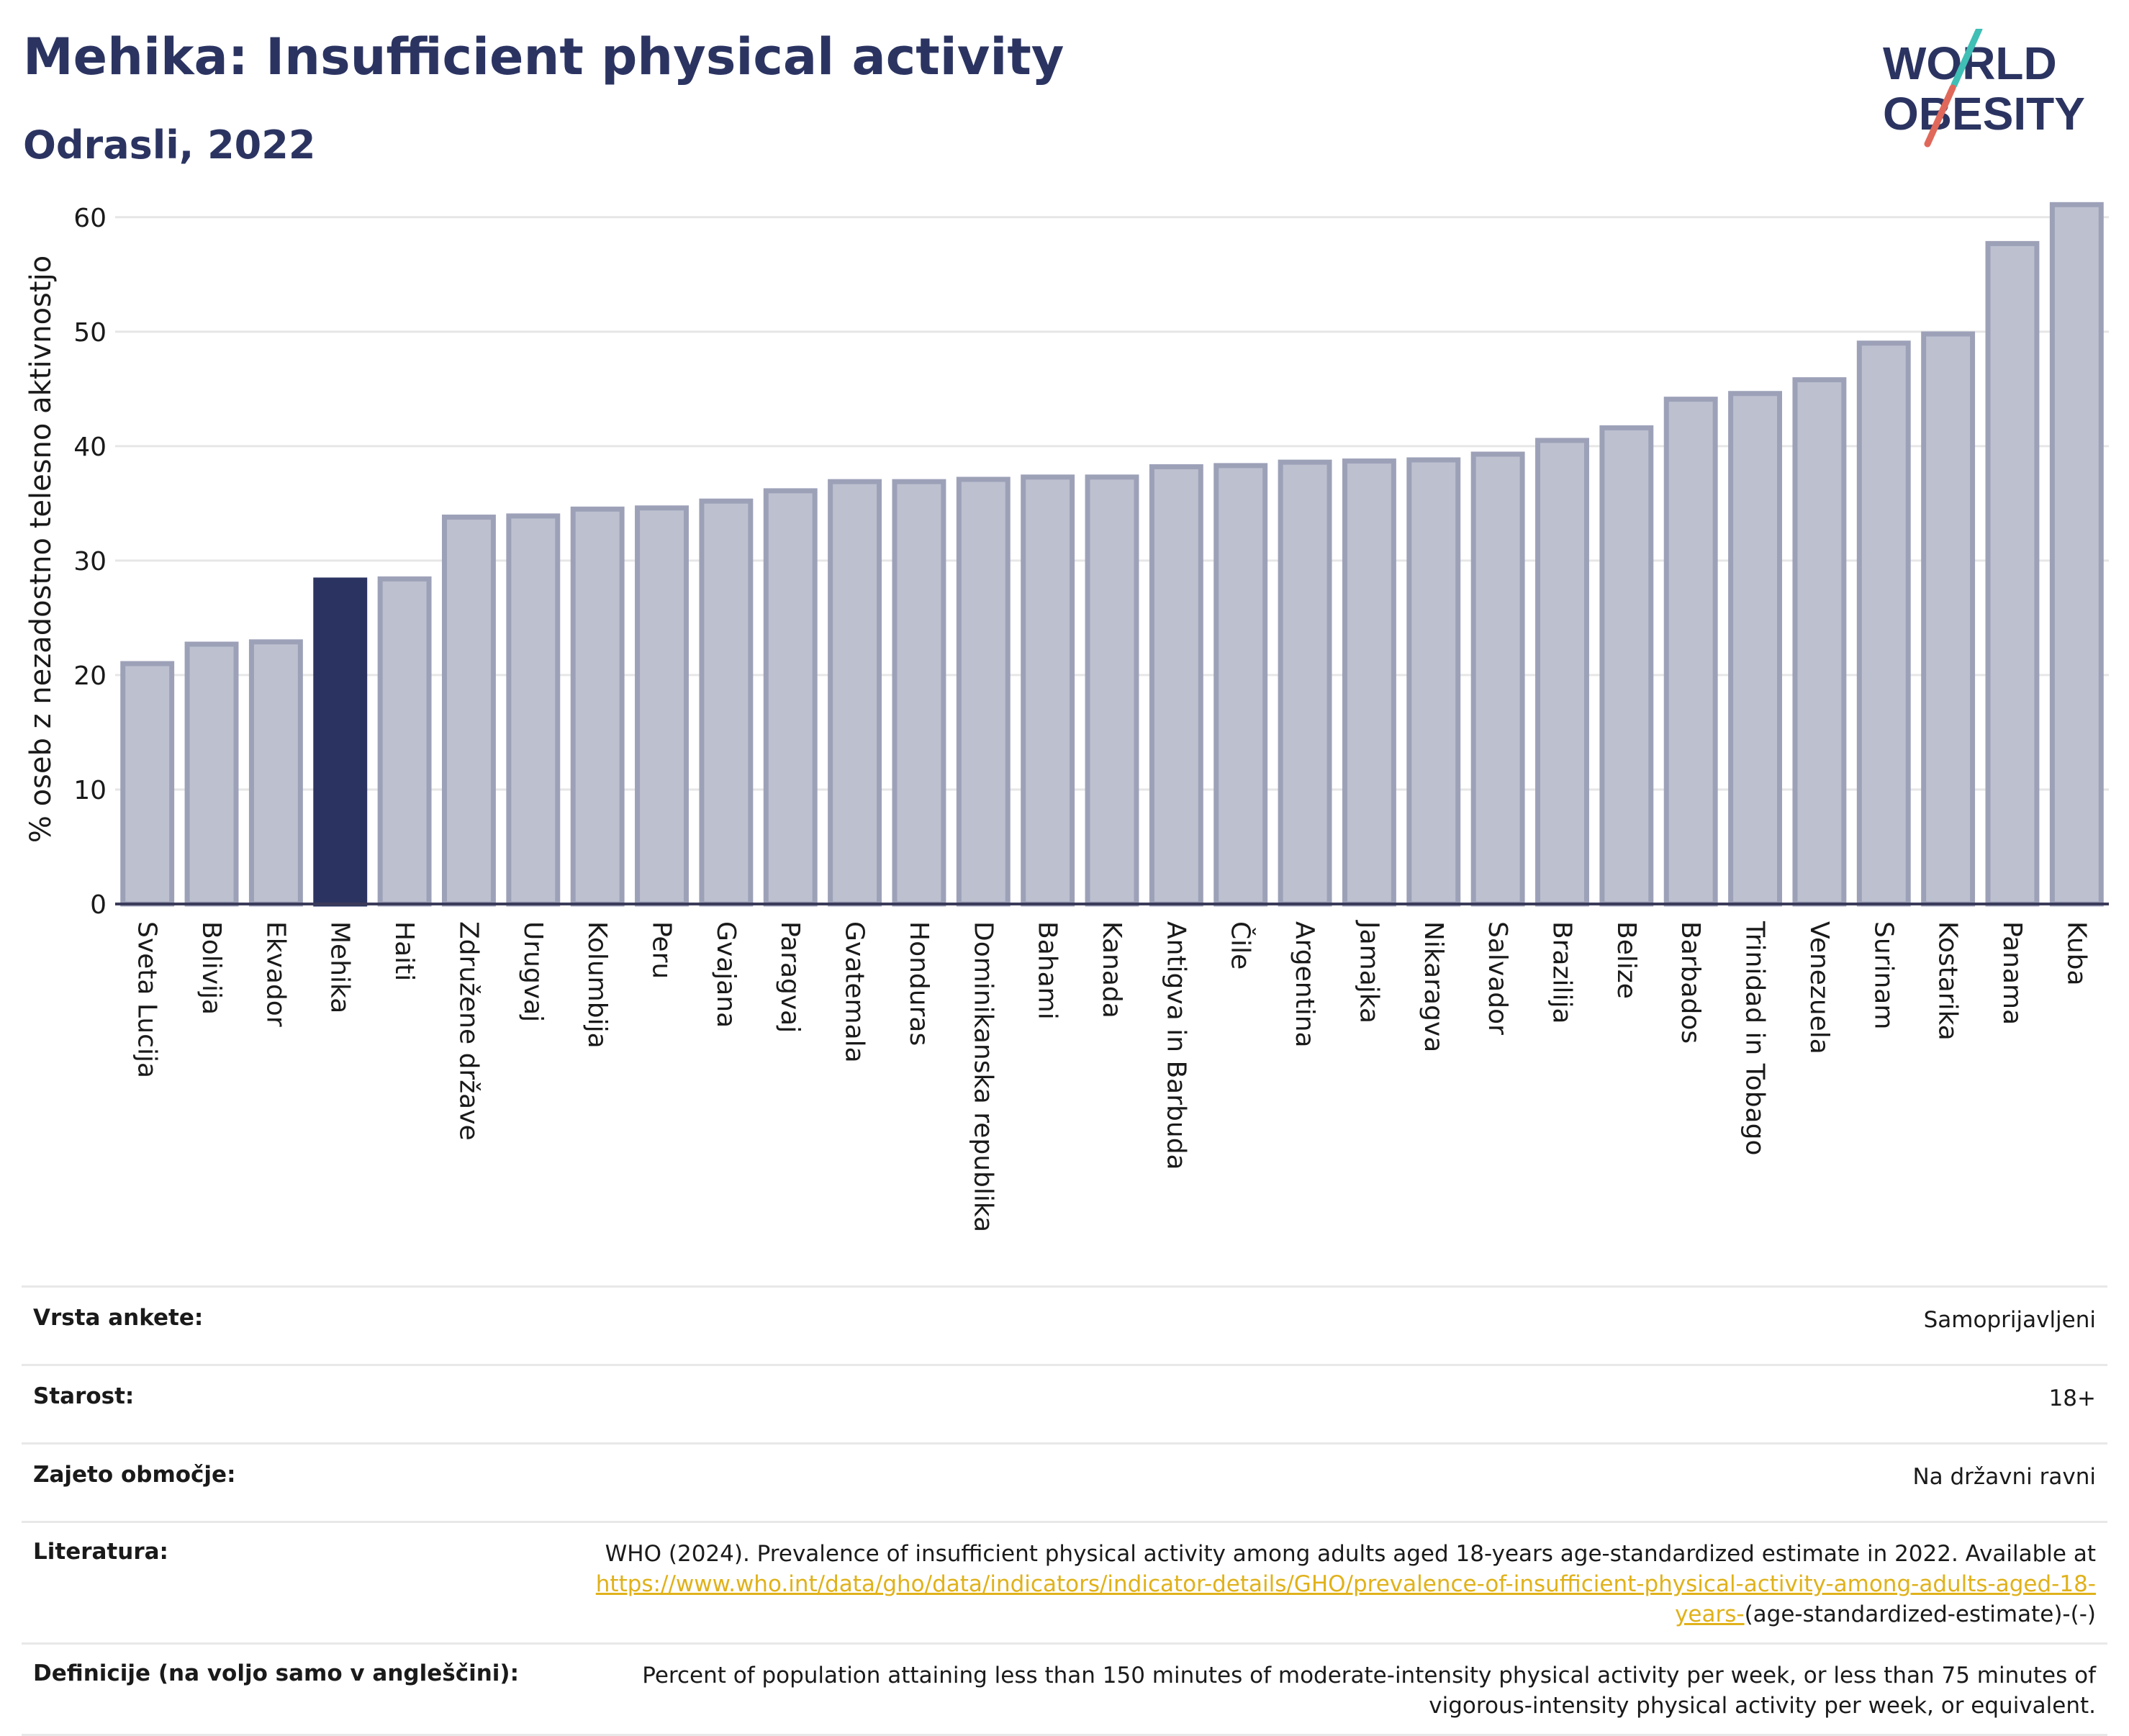 The image size is (2129, 1736). Describe the element at coordinates (726, 975) in the screenshot. I see `x-tick-label: Gvajana` at that location.